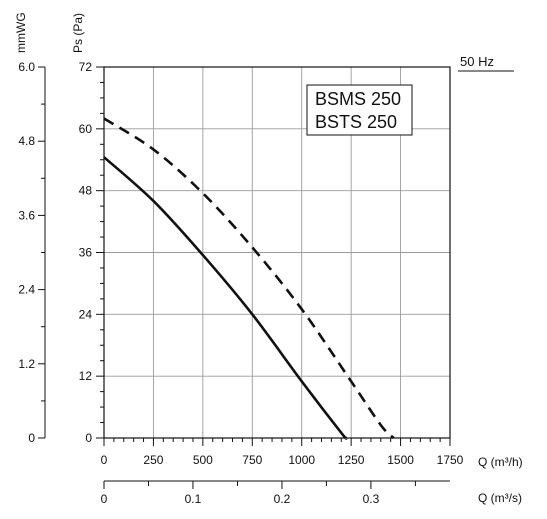  I want to click on flow-m3s-axis-label: Q (m³/s), so click(500, 498).